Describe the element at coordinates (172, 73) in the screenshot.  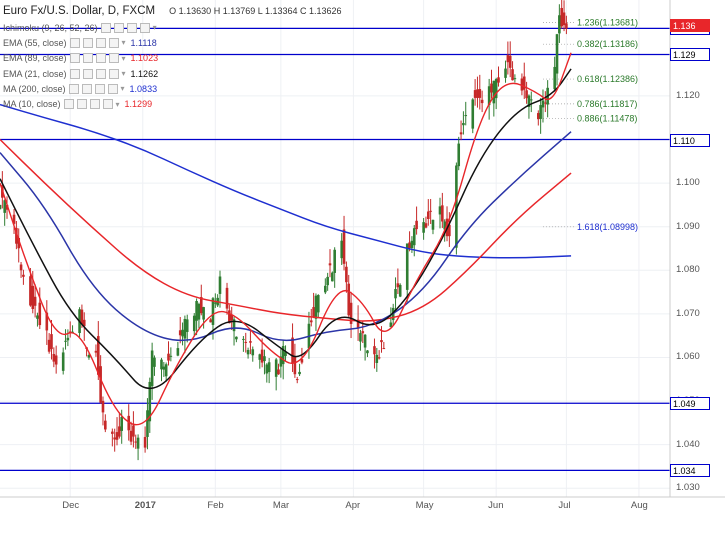
I see `indicator-row: EMA (21, close) ▾ 1.1262` at that location.